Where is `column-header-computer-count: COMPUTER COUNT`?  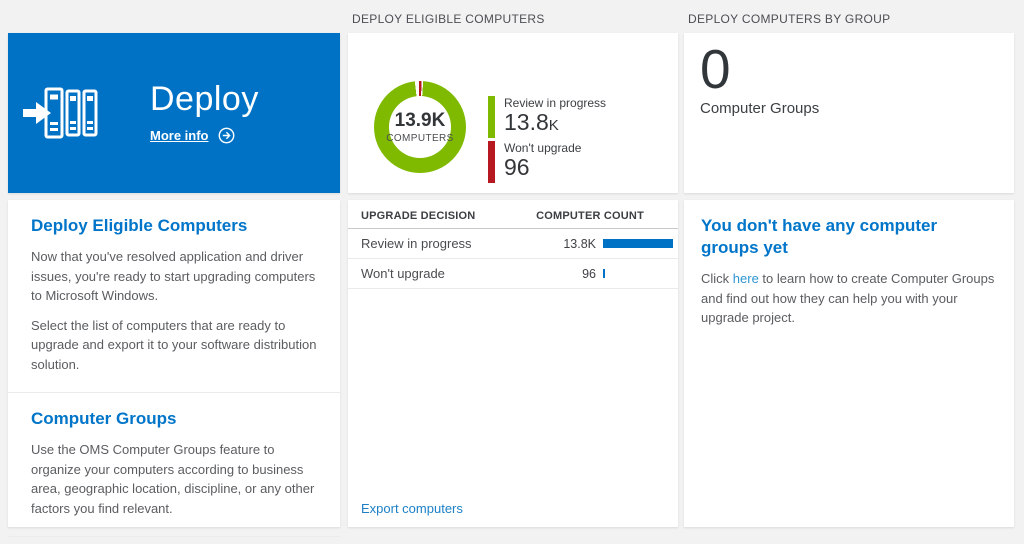 column-header-computer-count: COMPUTER COUNT is located at coordinates (590, 215).